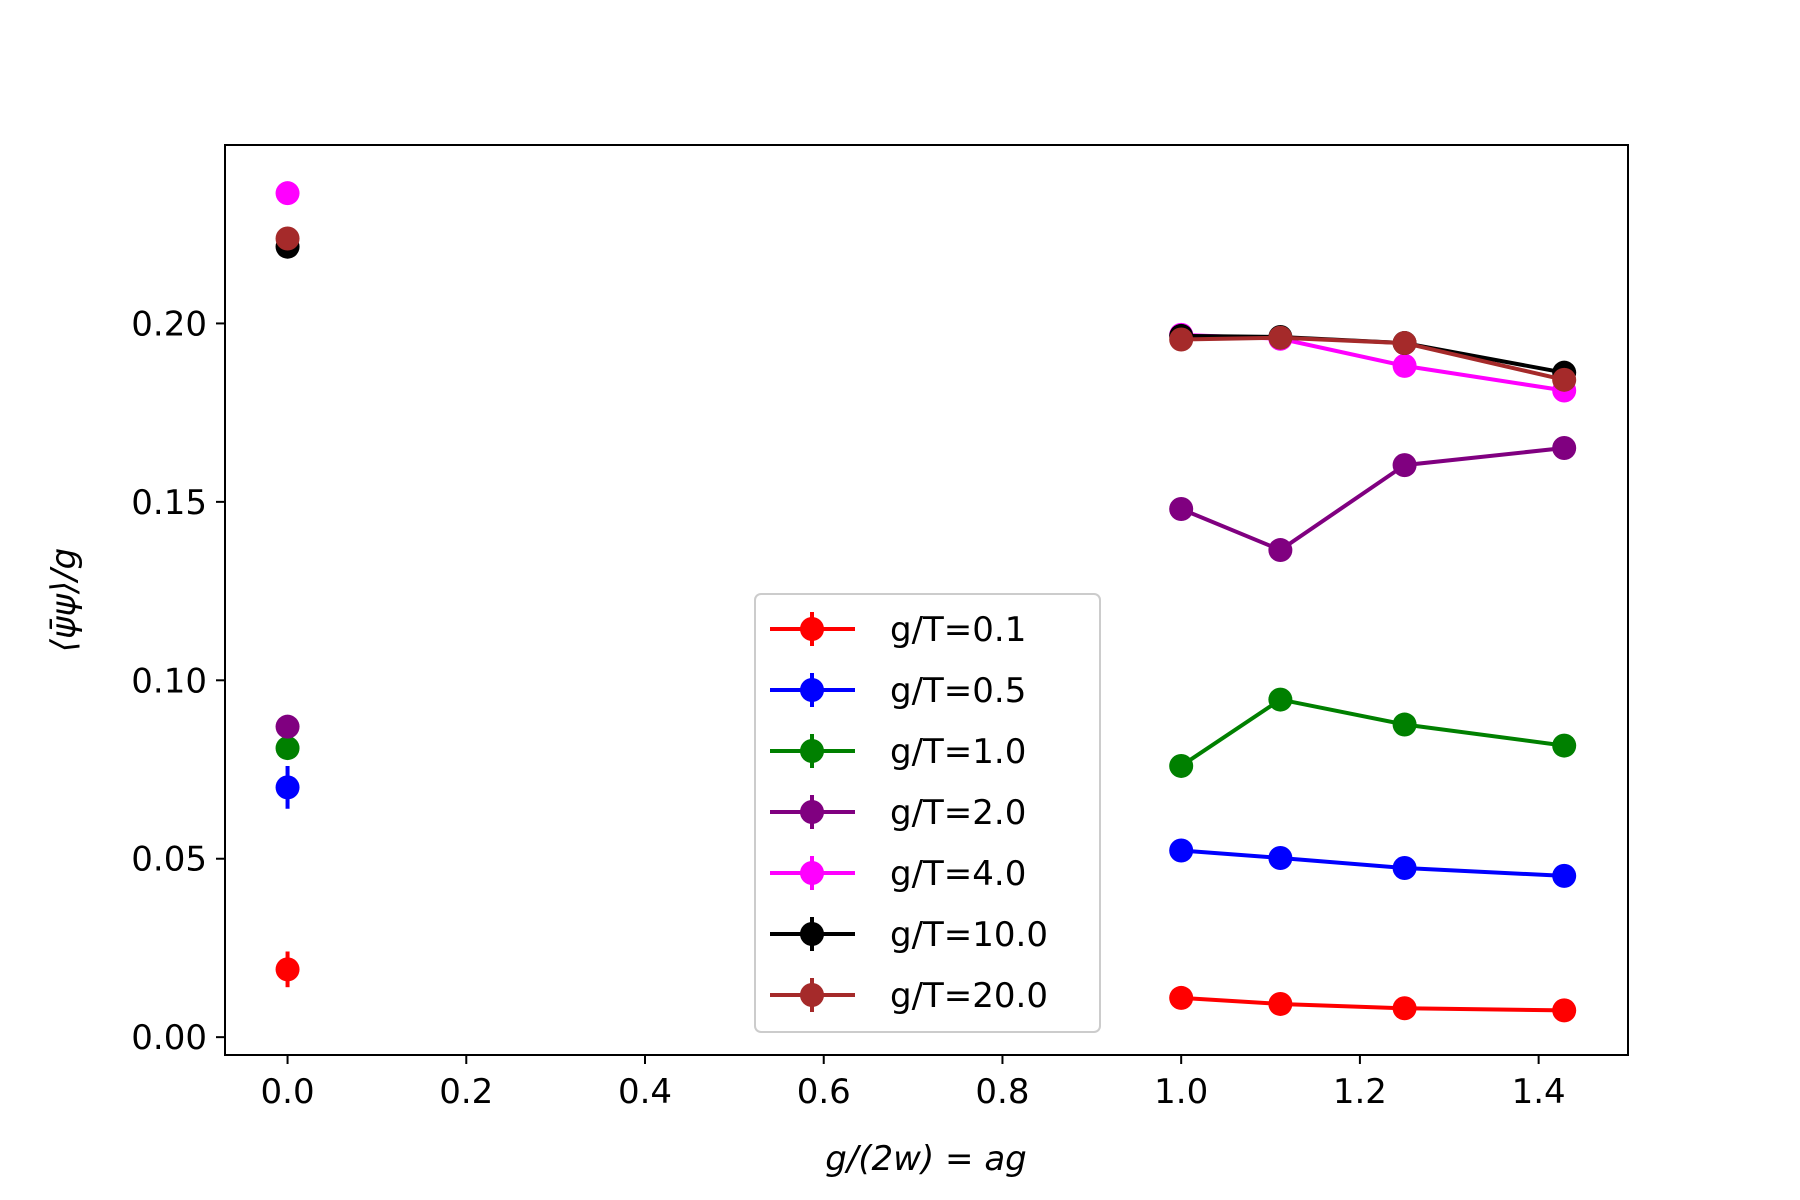 The width and height of the screenshot is (1800, 1200). Describe the element at coordinates (969, 935) in the screenshot. I see `legend-label: g/T=10.0` at that location.